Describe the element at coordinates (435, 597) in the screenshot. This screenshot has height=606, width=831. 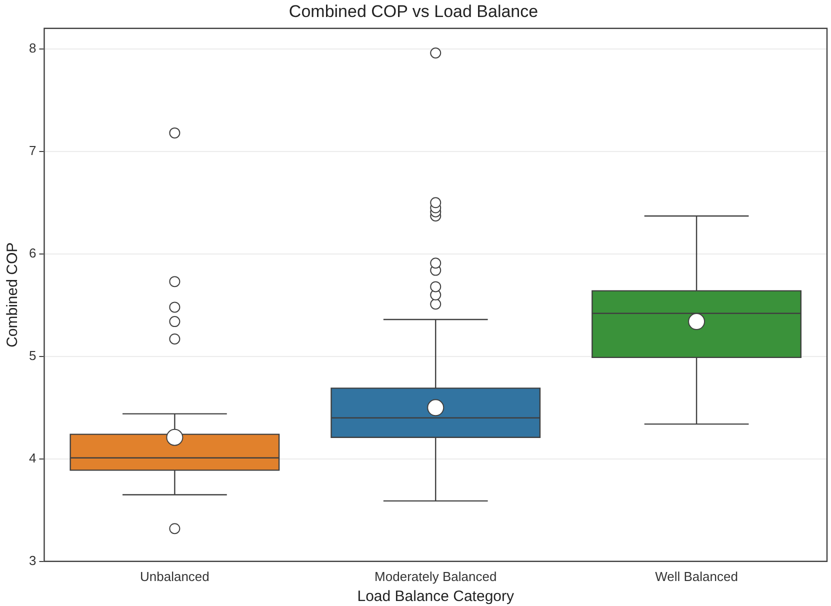
I see `x-axis-title: Load Balance Category` at that location.